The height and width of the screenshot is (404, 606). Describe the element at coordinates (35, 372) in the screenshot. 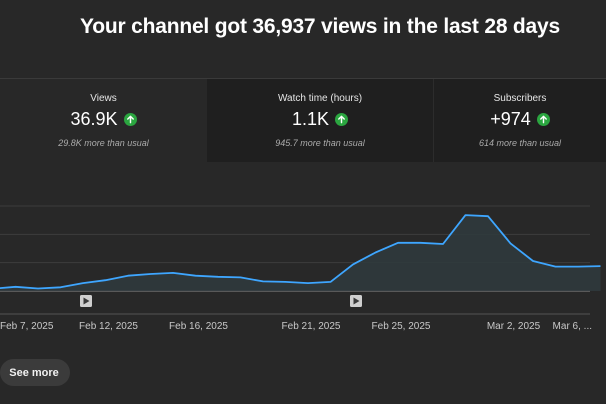

I see `see-more-button: See more` at that location.